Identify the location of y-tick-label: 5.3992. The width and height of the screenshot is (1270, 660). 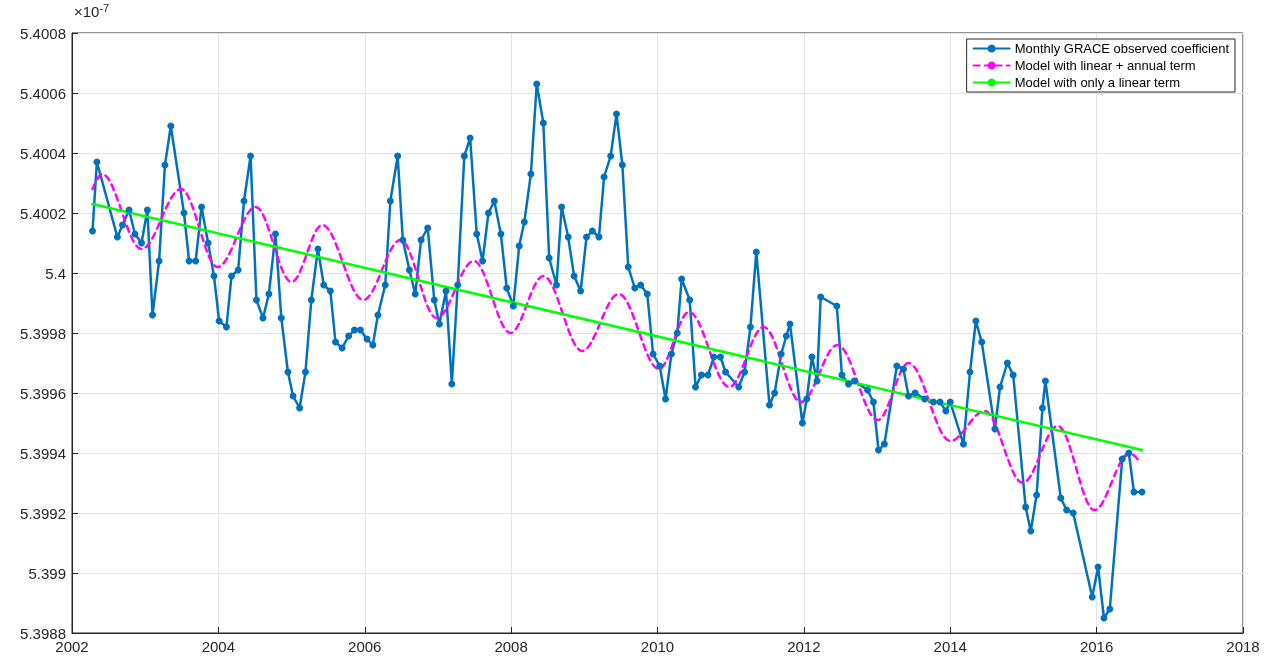
(43, 513).